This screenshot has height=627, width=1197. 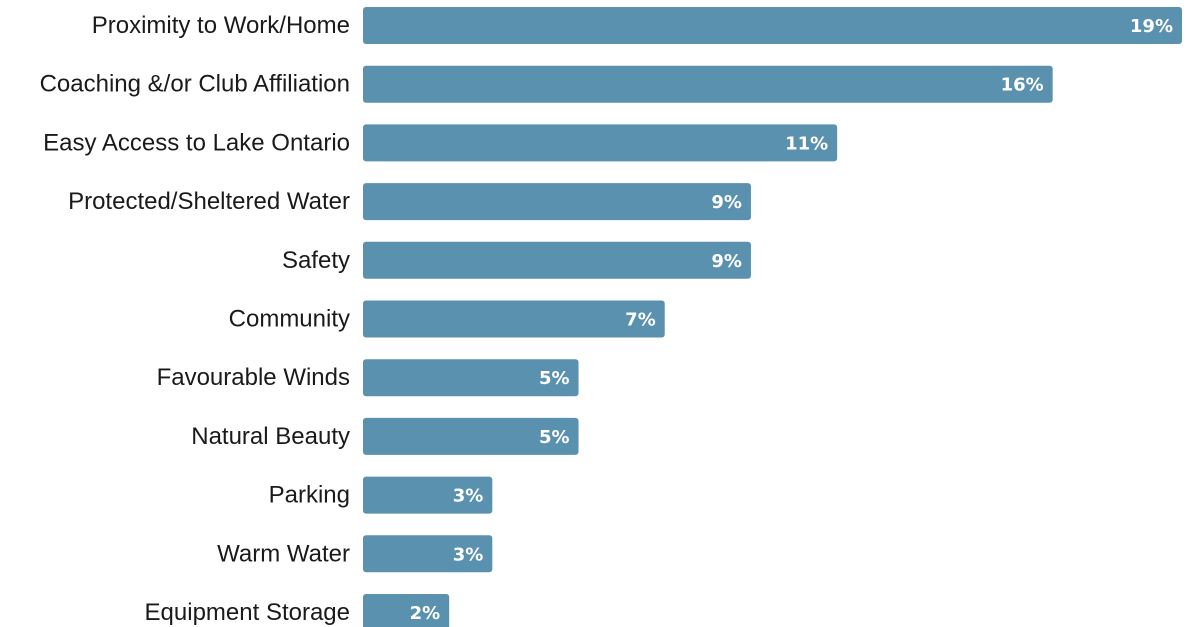 I want to click on category-label: Community, so click(x=289, y=319).